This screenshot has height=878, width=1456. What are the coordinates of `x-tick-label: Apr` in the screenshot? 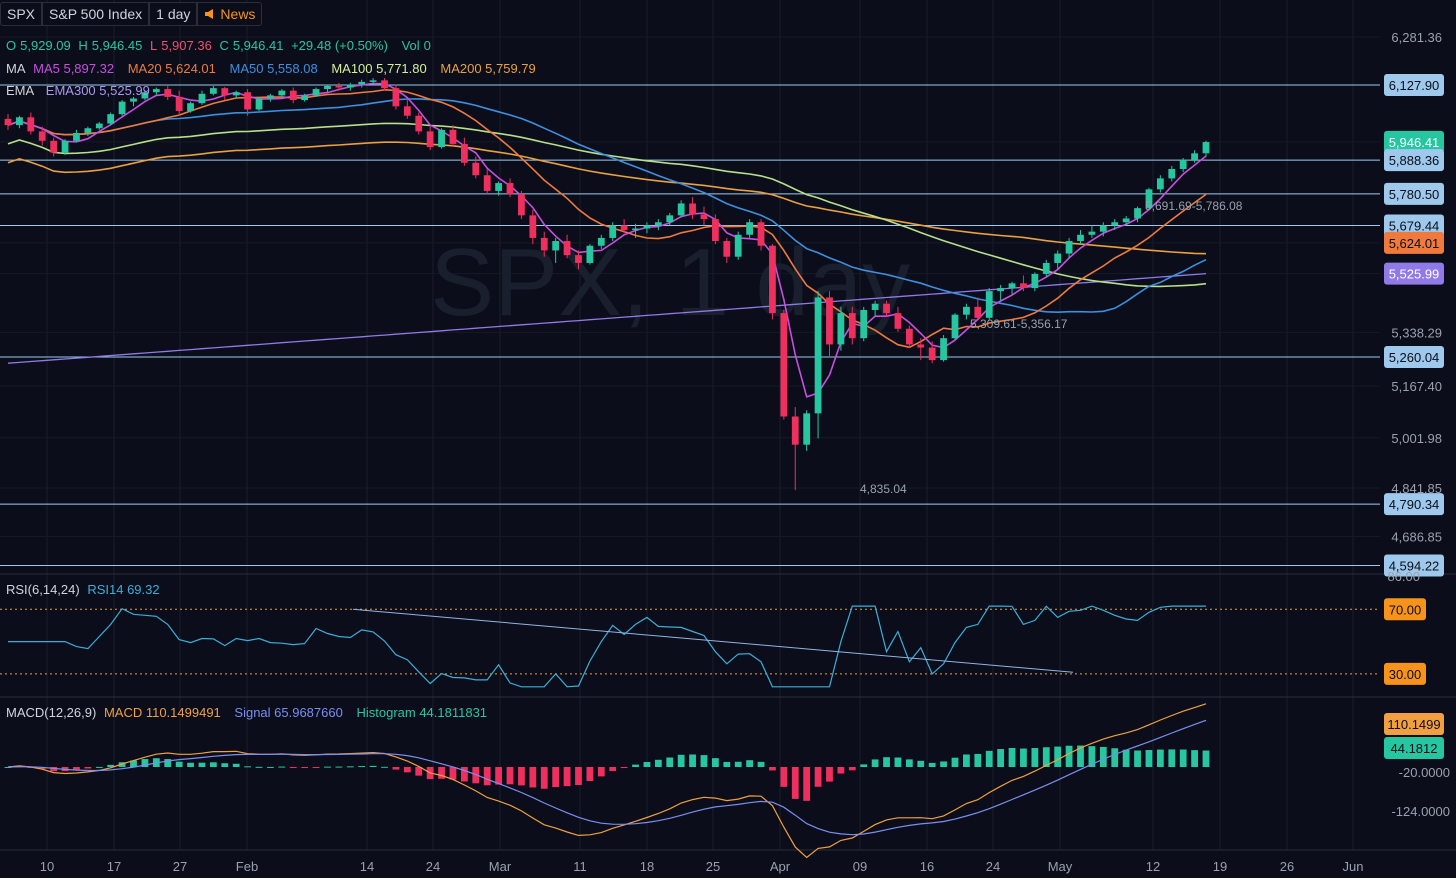 It's located at (780, 866).